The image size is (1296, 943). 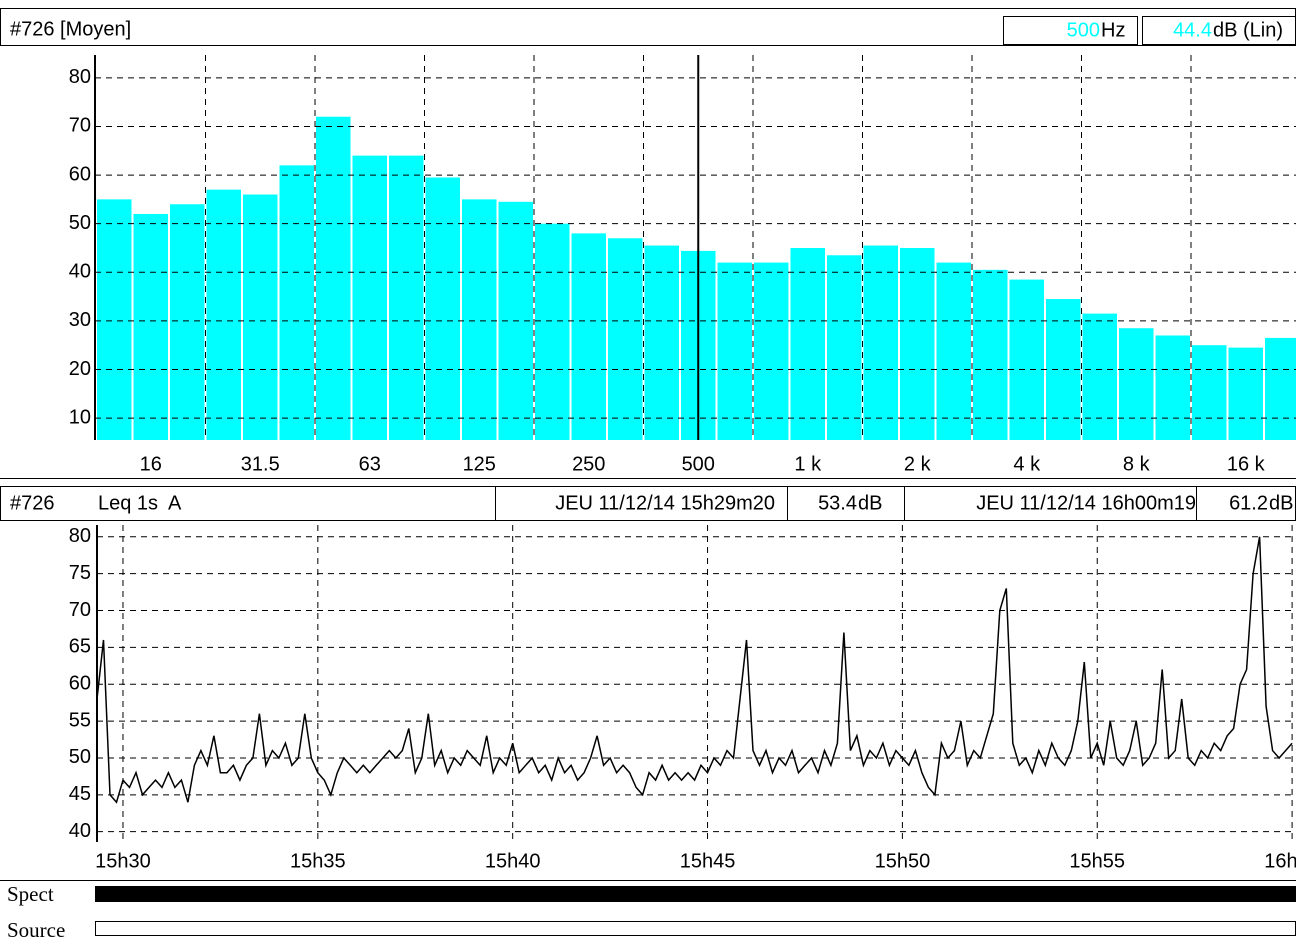 What do you see at coordinates (588, 464) in the screenshot?
I see `x-tick-label: 250` at bounding box center [588, 464].